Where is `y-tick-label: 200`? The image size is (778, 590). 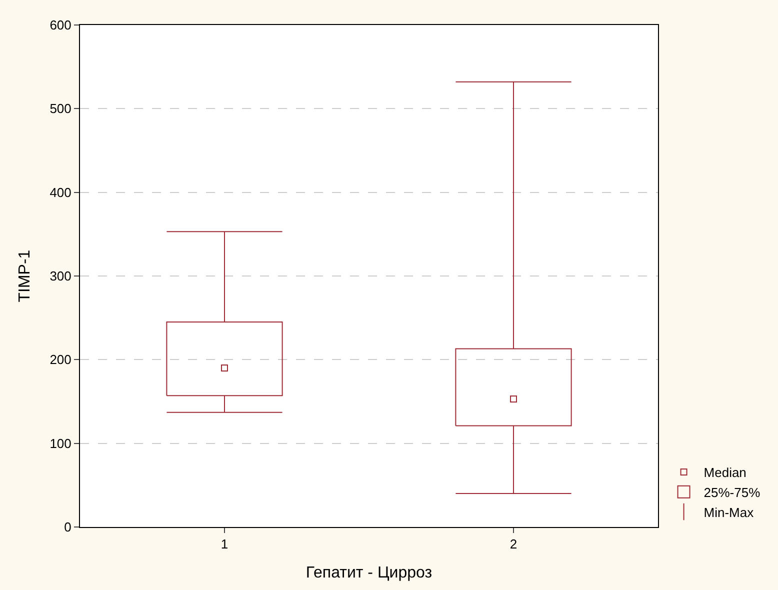 y-tick-label: 200 is located at coordinates (61, 360).